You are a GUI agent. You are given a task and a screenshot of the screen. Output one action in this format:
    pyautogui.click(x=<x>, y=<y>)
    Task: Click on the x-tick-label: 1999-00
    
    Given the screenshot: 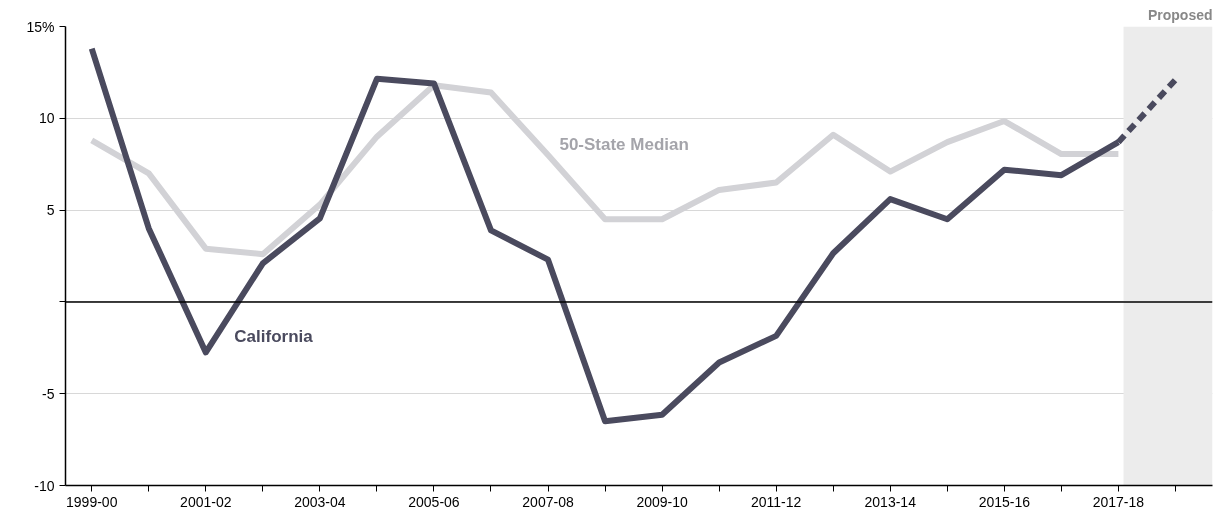 What is the action you would take?
    pyautogui.click(x=92, y=501)
    